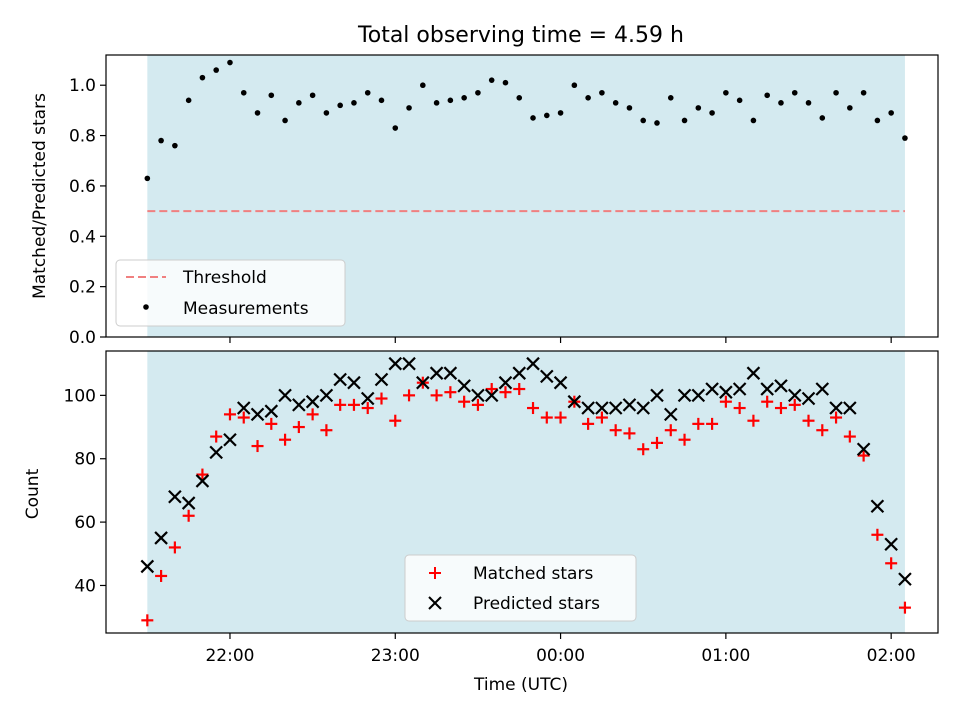 This screenshot has height=724, width=960. I want to click on ratio-y-tick-label: 0.8, so click(82, 137).